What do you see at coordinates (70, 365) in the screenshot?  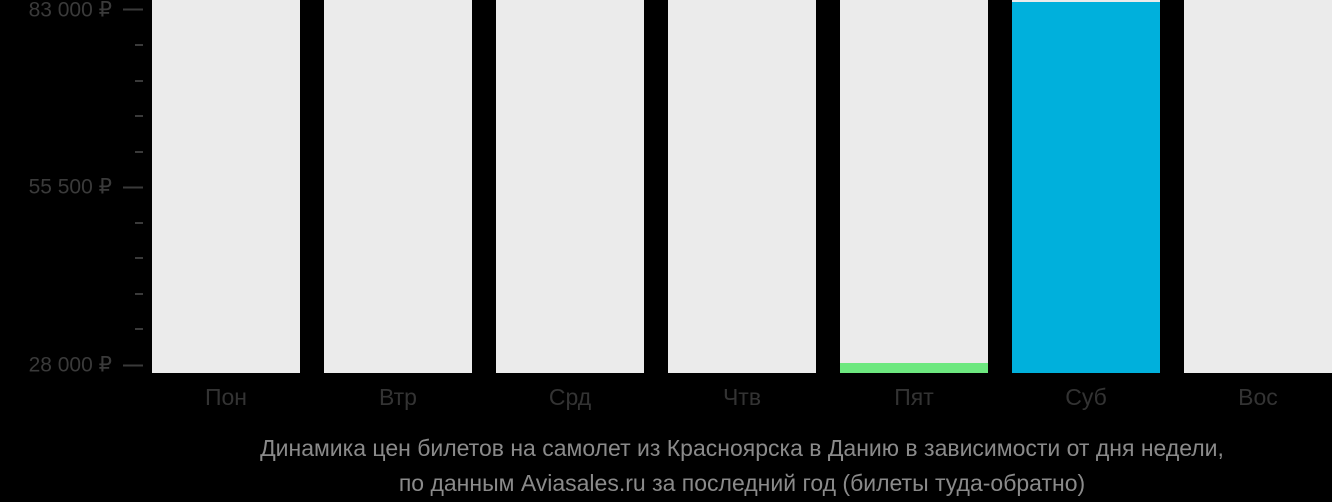 I see `y-axis-label: 28 000 ₽` at bounding box center [70, 365].